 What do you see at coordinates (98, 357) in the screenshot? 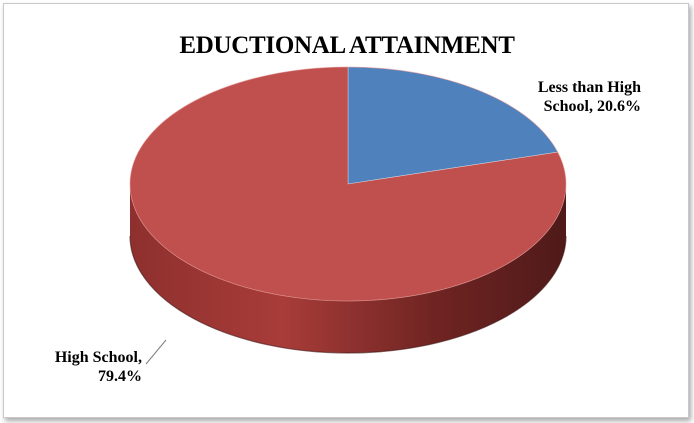
I see `slice-label-line: High School,` at bounding box center [98, 357].